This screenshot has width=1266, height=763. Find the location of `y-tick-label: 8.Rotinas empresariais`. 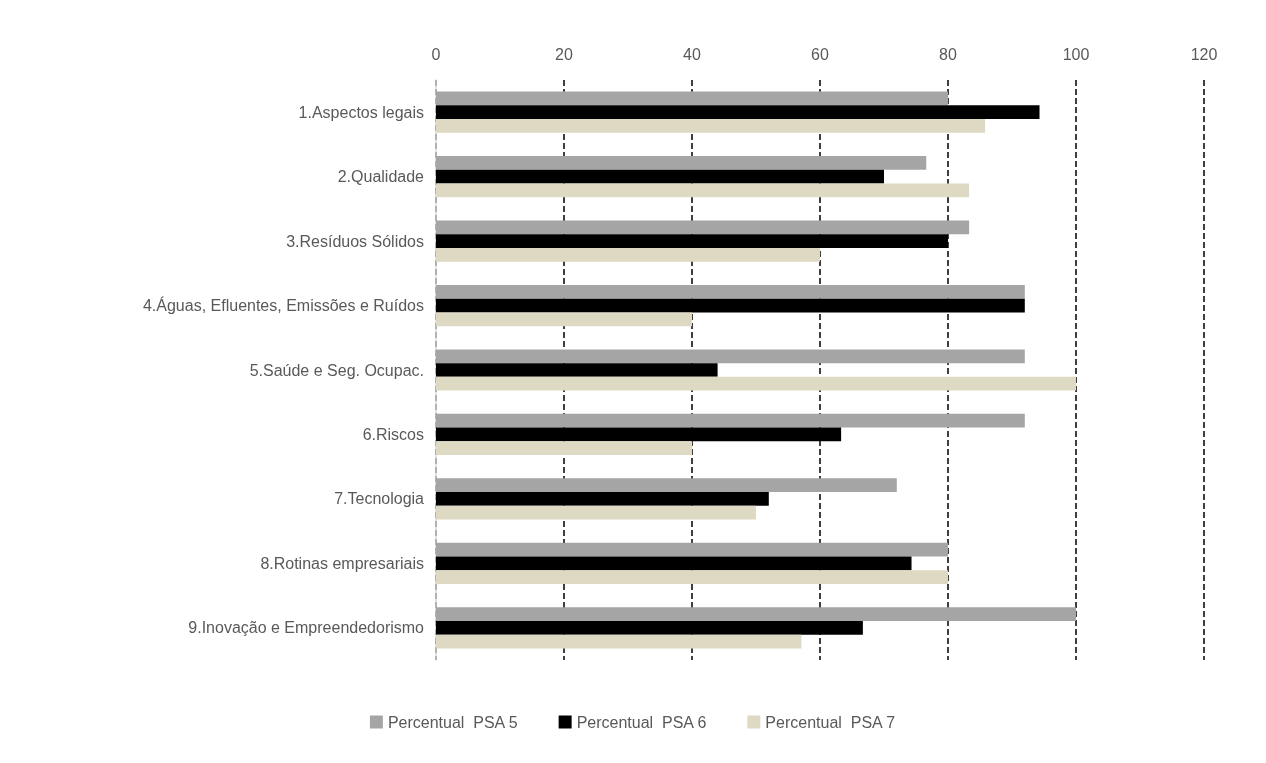

y-tick-label: 8.Rotinas empresariais is located at coordinates (342, 563).